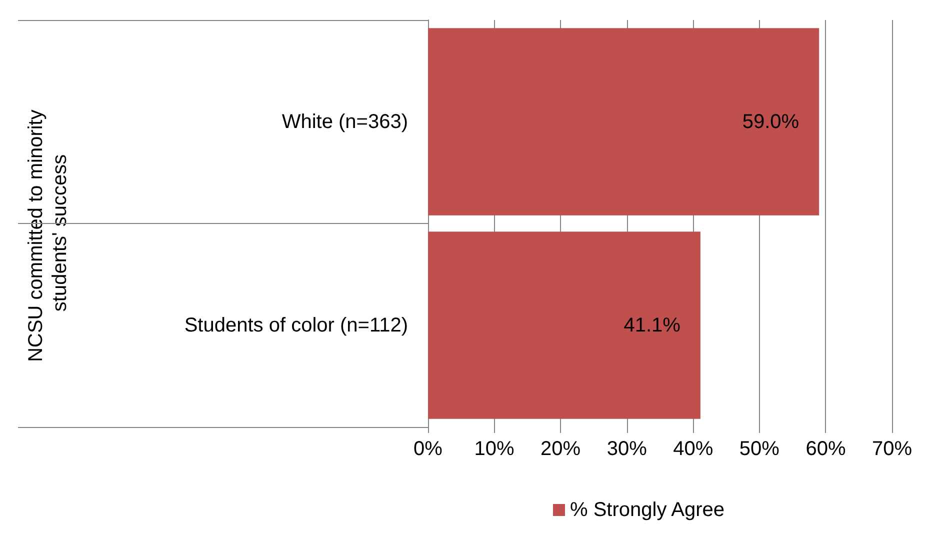 The height and width of the screenshot is (533, 927). I want to click on legend-label: % Strongly Agree, so click(647, 510).